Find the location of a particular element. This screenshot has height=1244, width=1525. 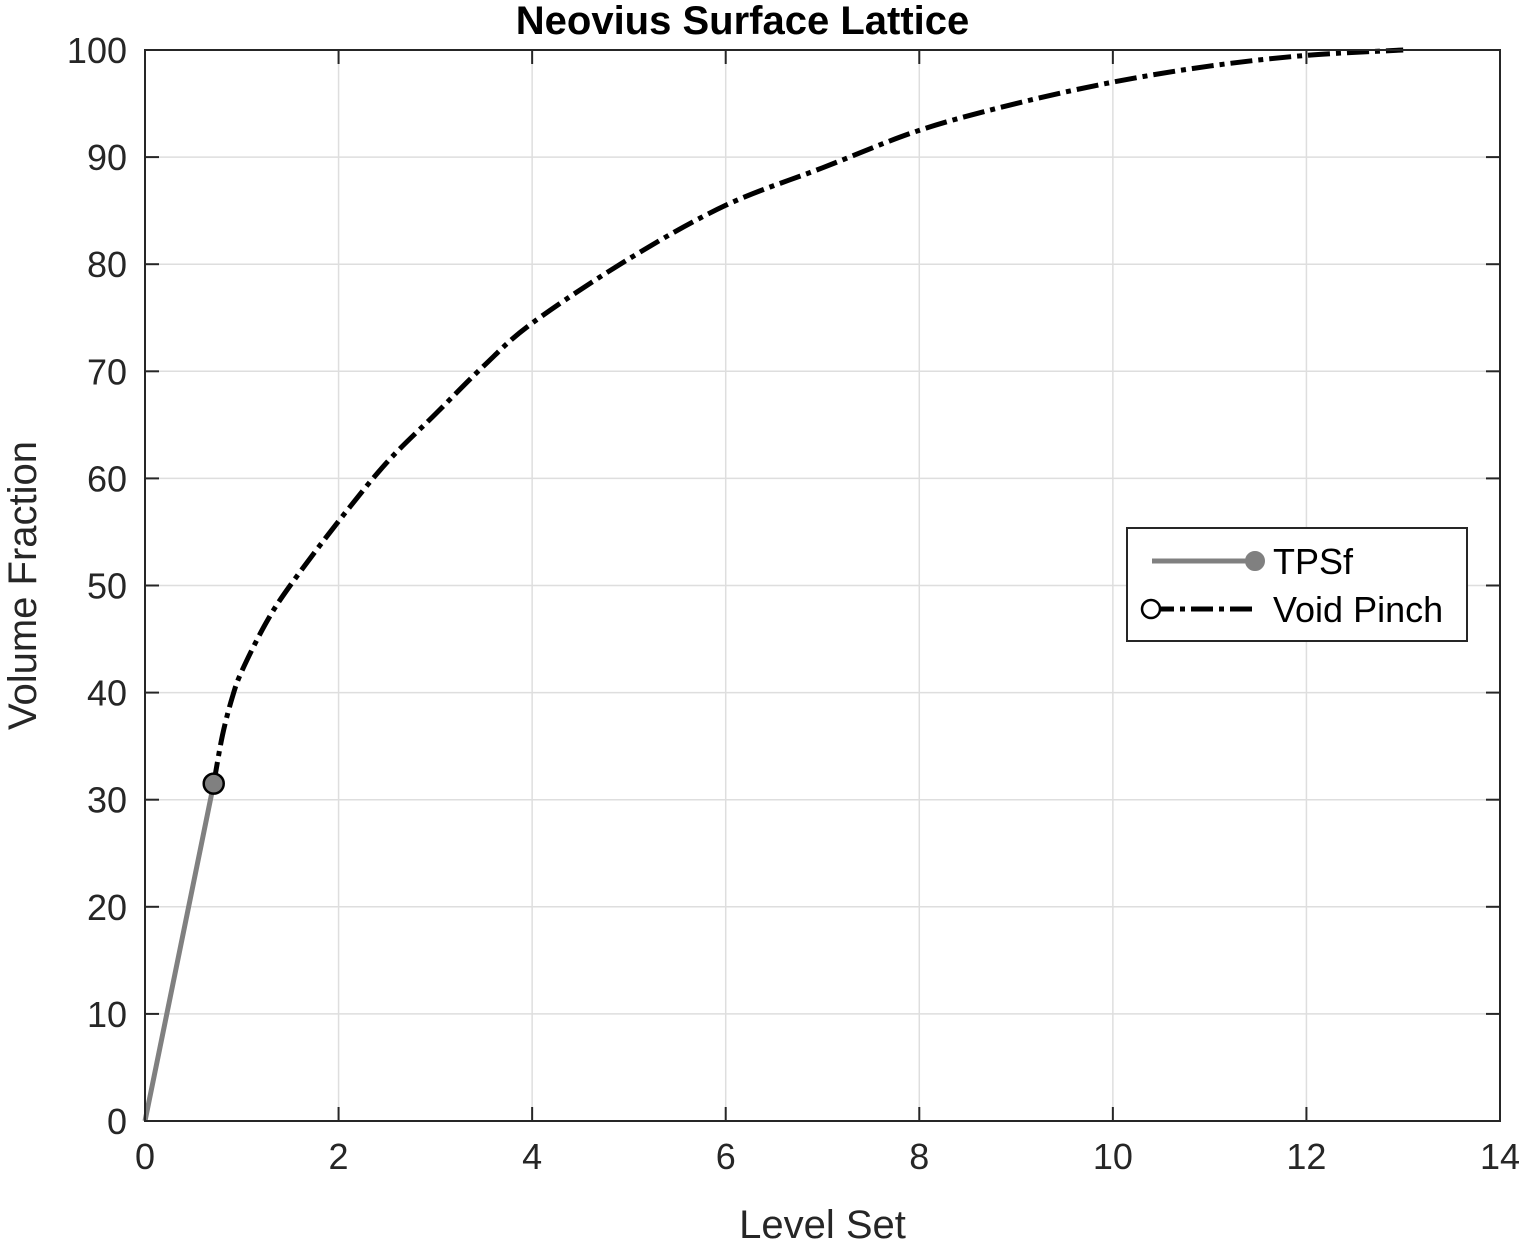

x-tick-label: 0 is located at coordinates (145, 1156).